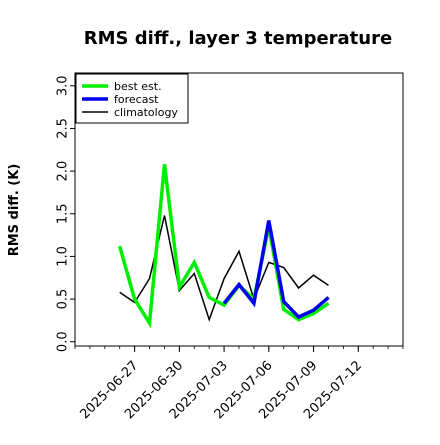 The width and height of the screenshot is (440, 445). I want to click on legend-label-forecast: forecast, so click(136, 99).